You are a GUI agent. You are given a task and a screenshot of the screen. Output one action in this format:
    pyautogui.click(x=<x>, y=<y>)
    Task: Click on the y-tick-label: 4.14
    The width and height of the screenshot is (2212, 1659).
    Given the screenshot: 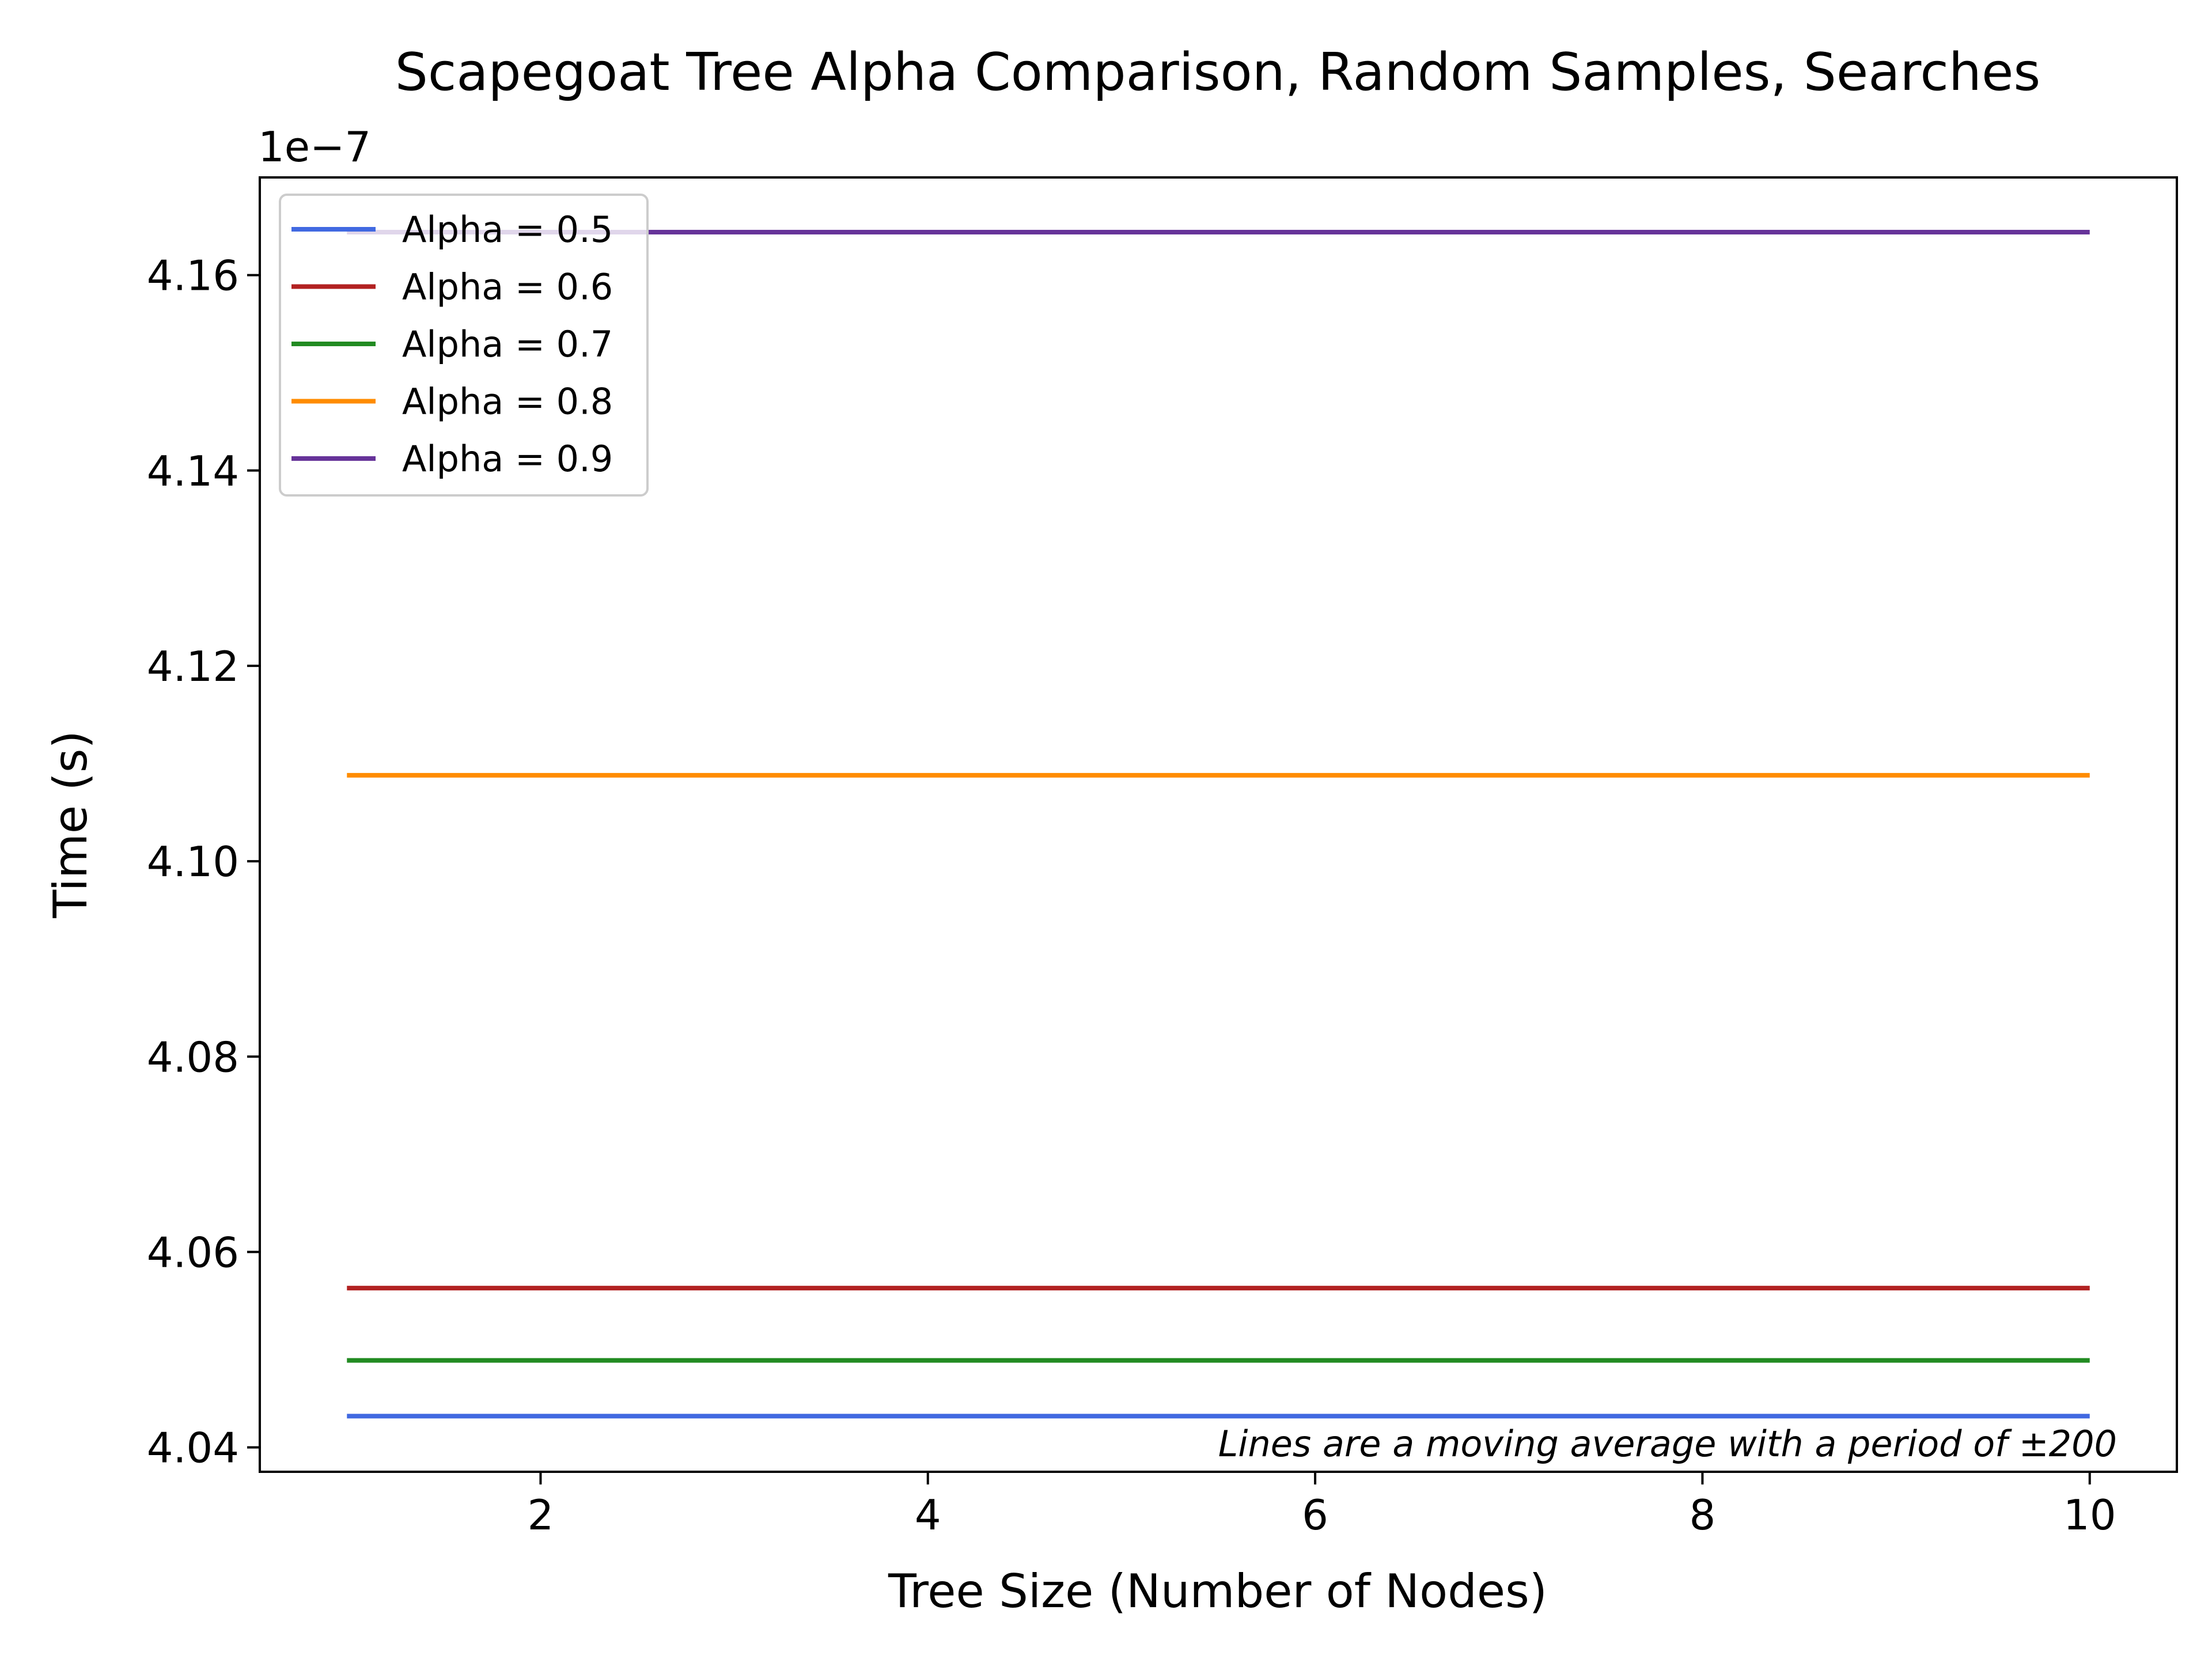 What is the action you would take?
    pyautogui.click(x=193, y=471)
    